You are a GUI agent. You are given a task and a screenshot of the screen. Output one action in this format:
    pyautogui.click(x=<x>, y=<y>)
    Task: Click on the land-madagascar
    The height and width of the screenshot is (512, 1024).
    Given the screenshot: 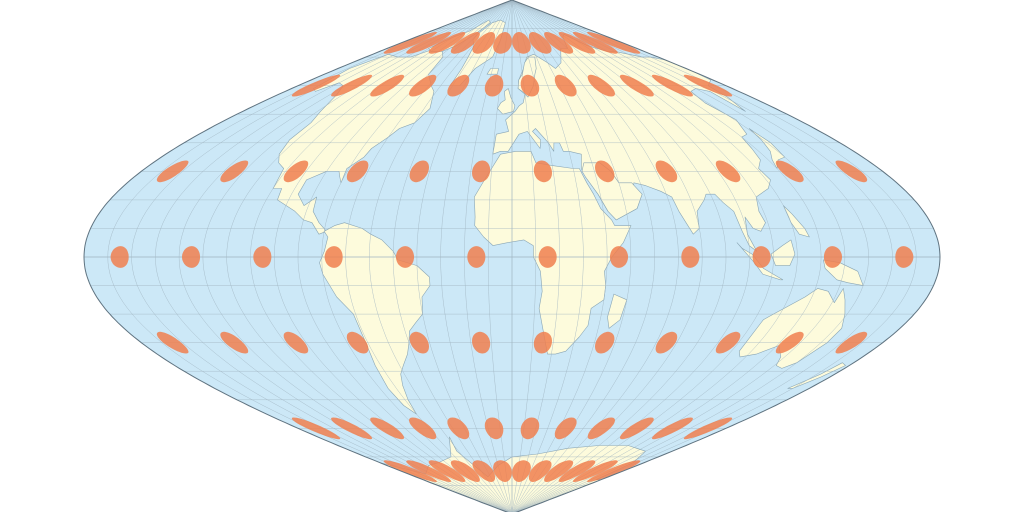 What is the action you would take?
    pyautogui.click(x=617, y=311)
    